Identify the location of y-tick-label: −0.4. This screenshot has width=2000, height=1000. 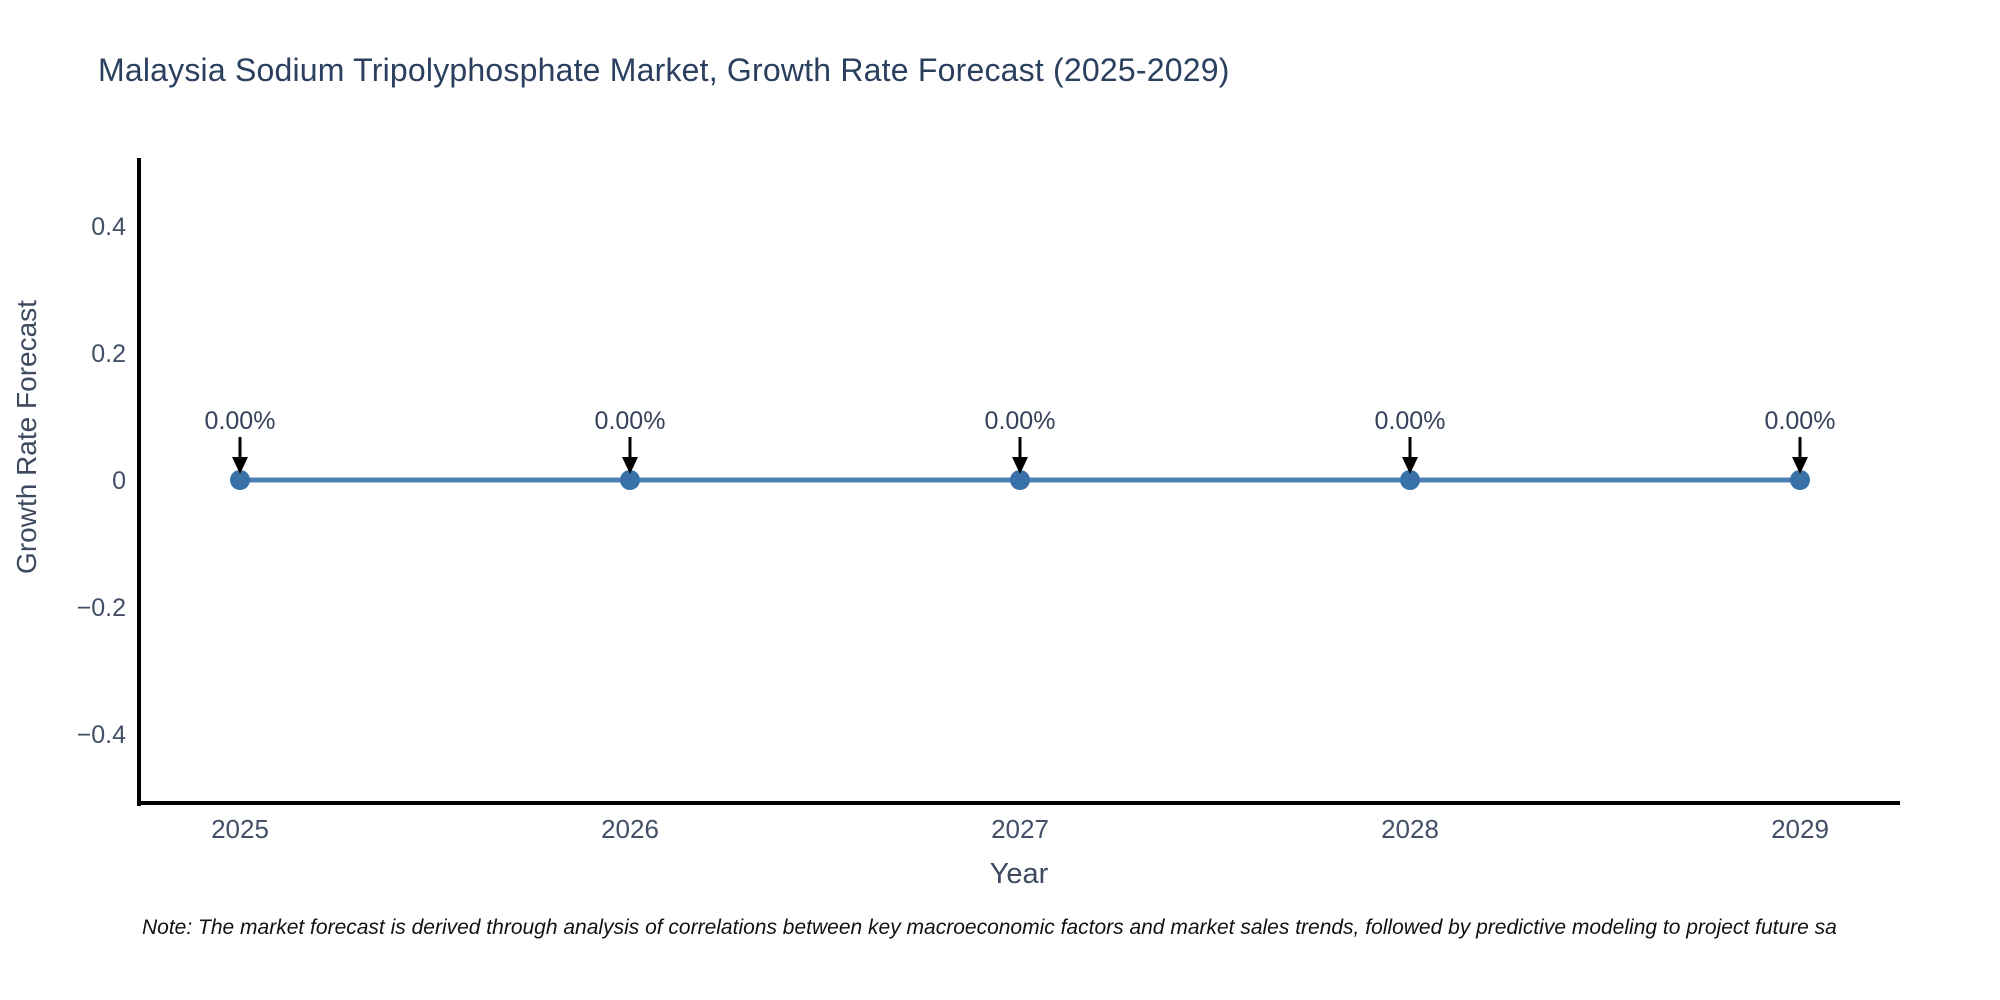
(101, 735).